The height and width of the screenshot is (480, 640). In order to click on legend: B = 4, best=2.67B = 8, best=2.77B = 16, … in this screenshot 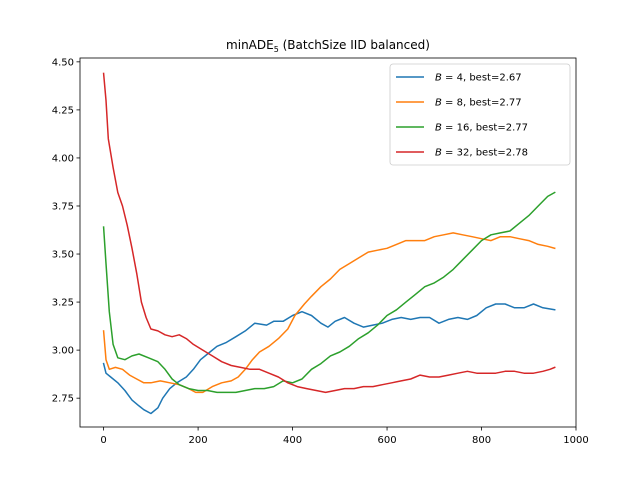, I will do `click(480, 114)`.